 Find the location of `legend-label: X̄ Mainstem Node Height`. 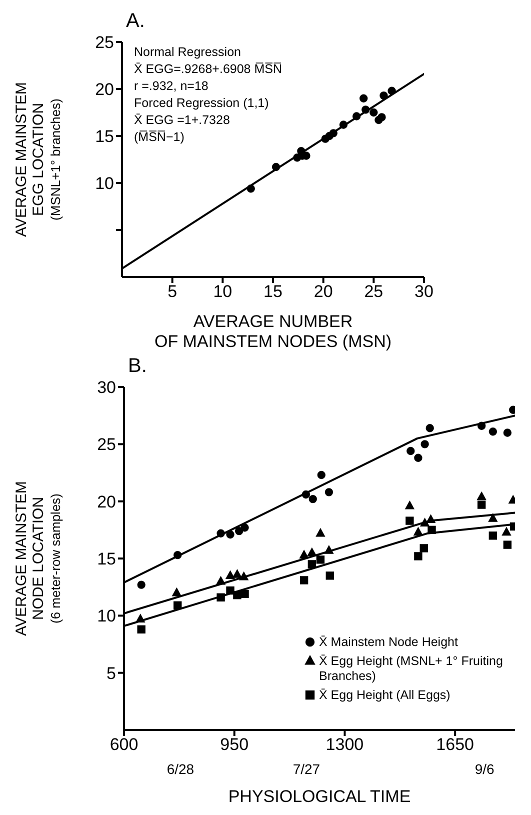

legend-label: X̄ Mainstem Node Height is located at coordinates (388, 642).